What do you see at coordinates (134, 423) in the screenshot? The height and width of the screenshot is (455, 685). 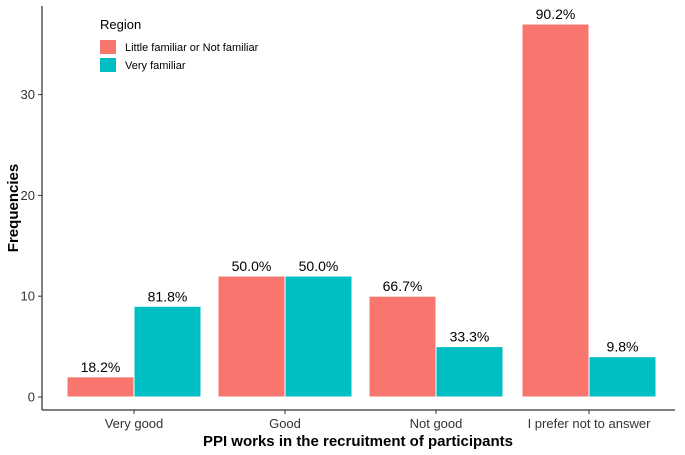 I see `x-tick-label: Very good` at bounding box center [134, 423].